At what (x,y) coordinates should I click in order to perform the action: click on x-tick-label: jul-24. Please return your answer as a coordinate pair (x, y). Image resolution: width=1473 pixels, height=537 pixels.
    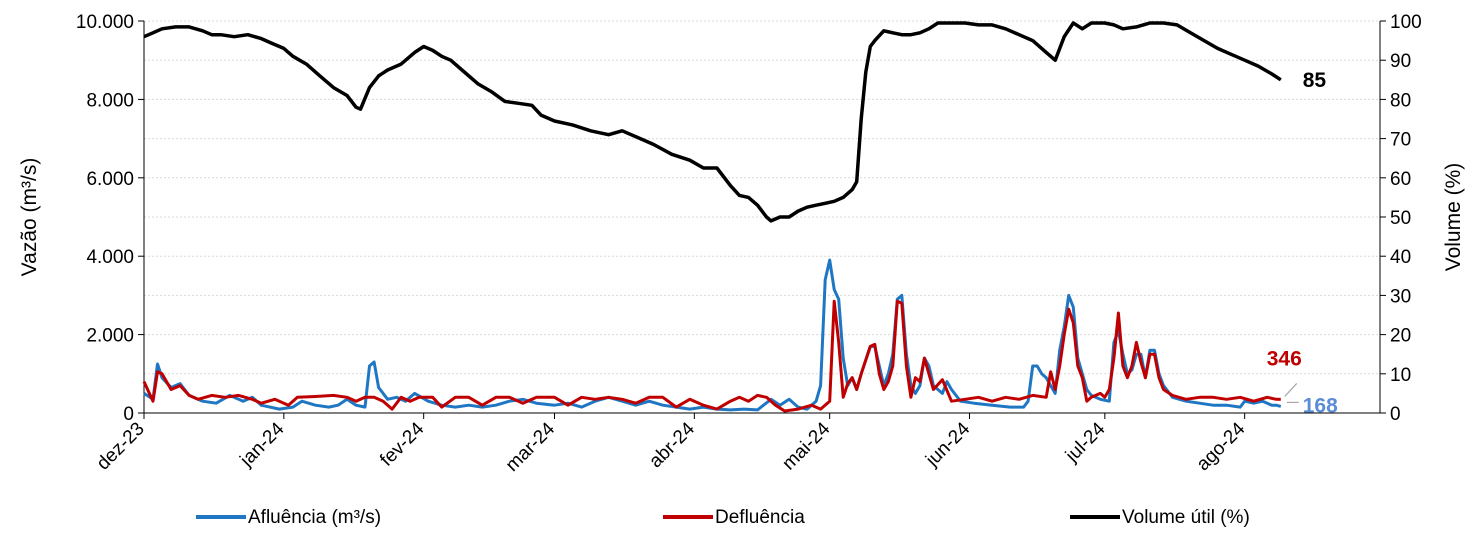
    Looking at the image, I should click on (1085, 442).